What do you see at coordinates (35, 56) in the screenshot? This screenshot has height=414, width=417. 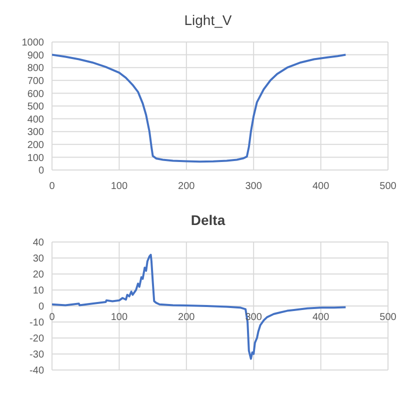 I see `y-tick-label: 900` at bounding box center [35, 56].